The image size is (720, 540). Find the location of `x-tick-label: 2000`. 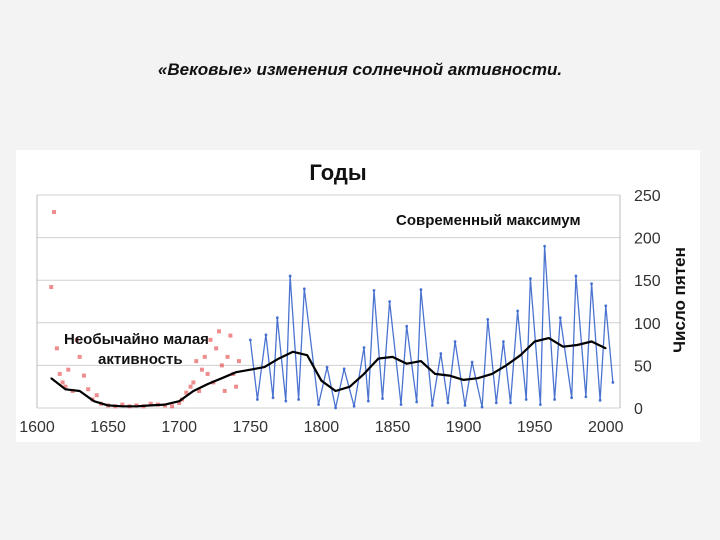

x-tick-label: 2000 is located at coordinates (606, 427).